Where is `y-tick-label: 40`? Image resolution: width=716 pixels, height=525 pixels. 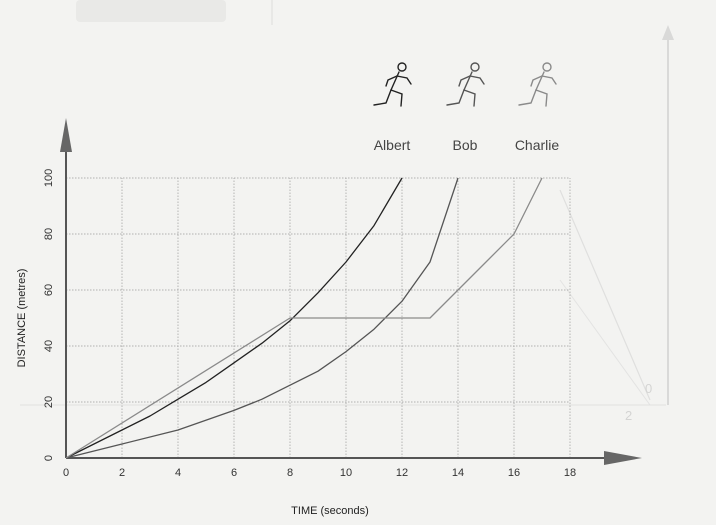 y-tick-label: 40 is located at coordinates (49, 346).